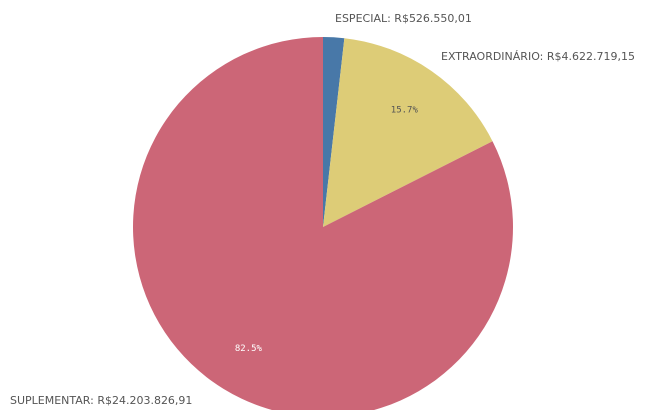 This screenshot has height=410, width=659. I want to click on slice-label-especial: ESPECIAL: R$526.550,01, so click(403, 18).